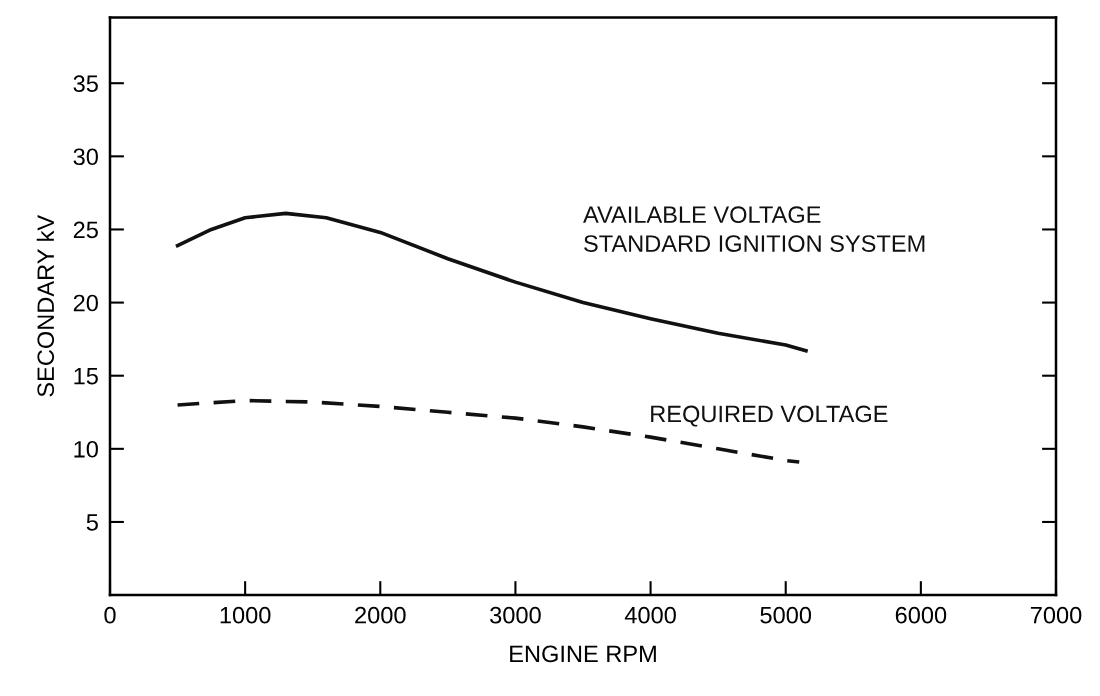 The width and height of the screenshot is (1100, 696). What do you see at coordinates (245, 615) in the screenshot?
I see `x-tick-label: 1000` at bounding box center [245, 615].